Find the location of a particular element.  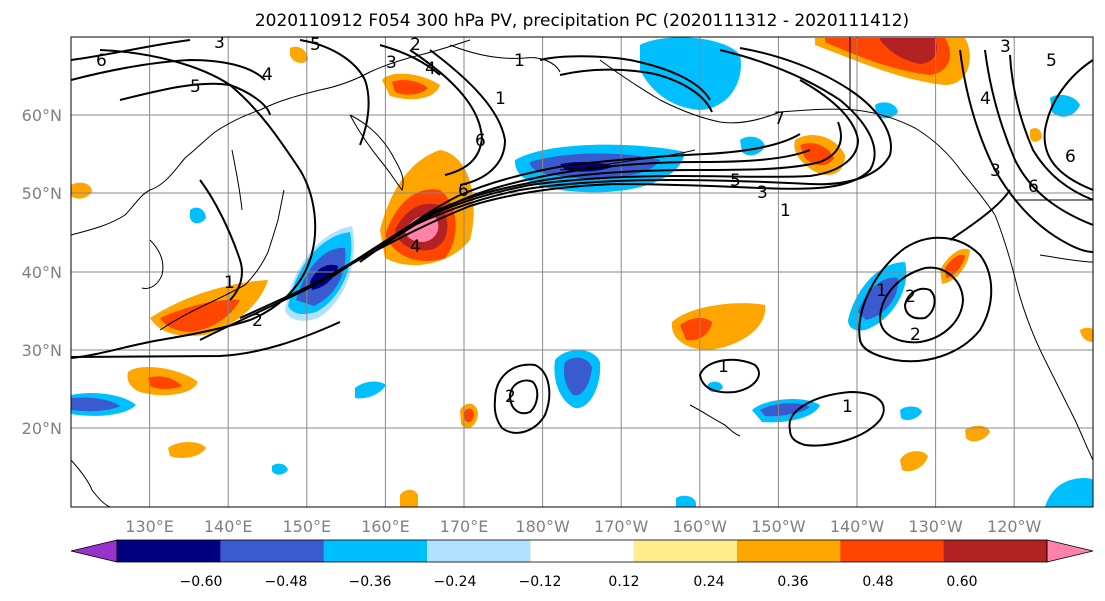

colorbar-label: 0.48 is located at coordinates (877, 582).